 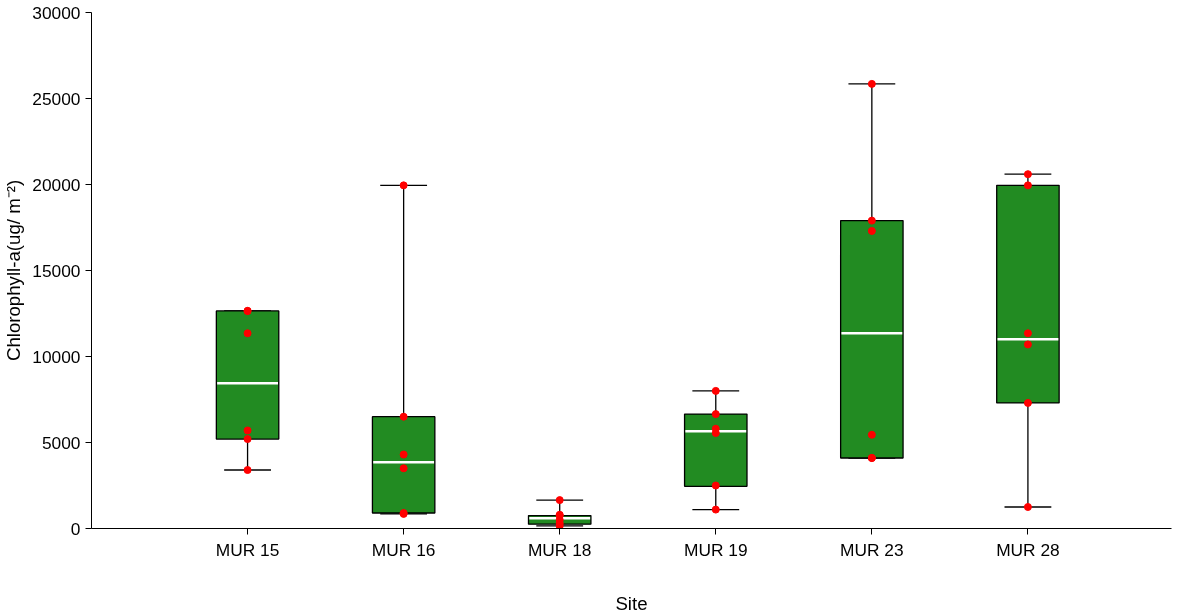 I want to click on x-tick-label: MUR 15, so click(x=247, y=549).